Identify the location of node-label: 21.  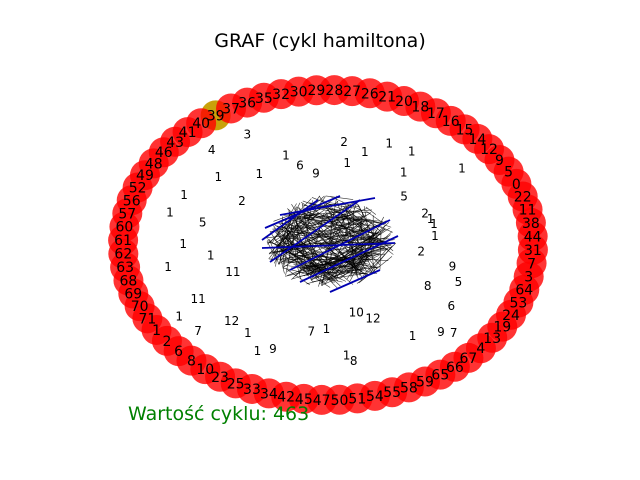
(387, 98).